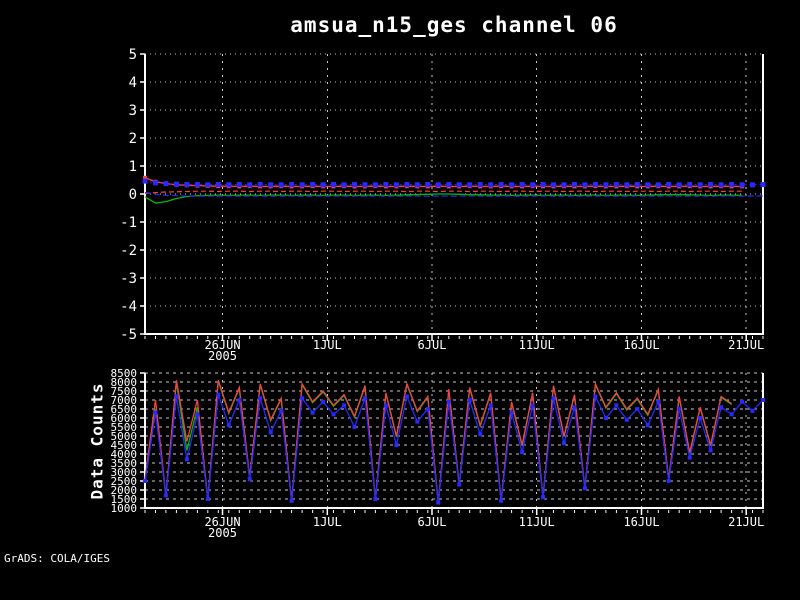 The width and height of the screenshot is (800, 600). I want to click on y-tick-label: 7500, so click(124, 391).